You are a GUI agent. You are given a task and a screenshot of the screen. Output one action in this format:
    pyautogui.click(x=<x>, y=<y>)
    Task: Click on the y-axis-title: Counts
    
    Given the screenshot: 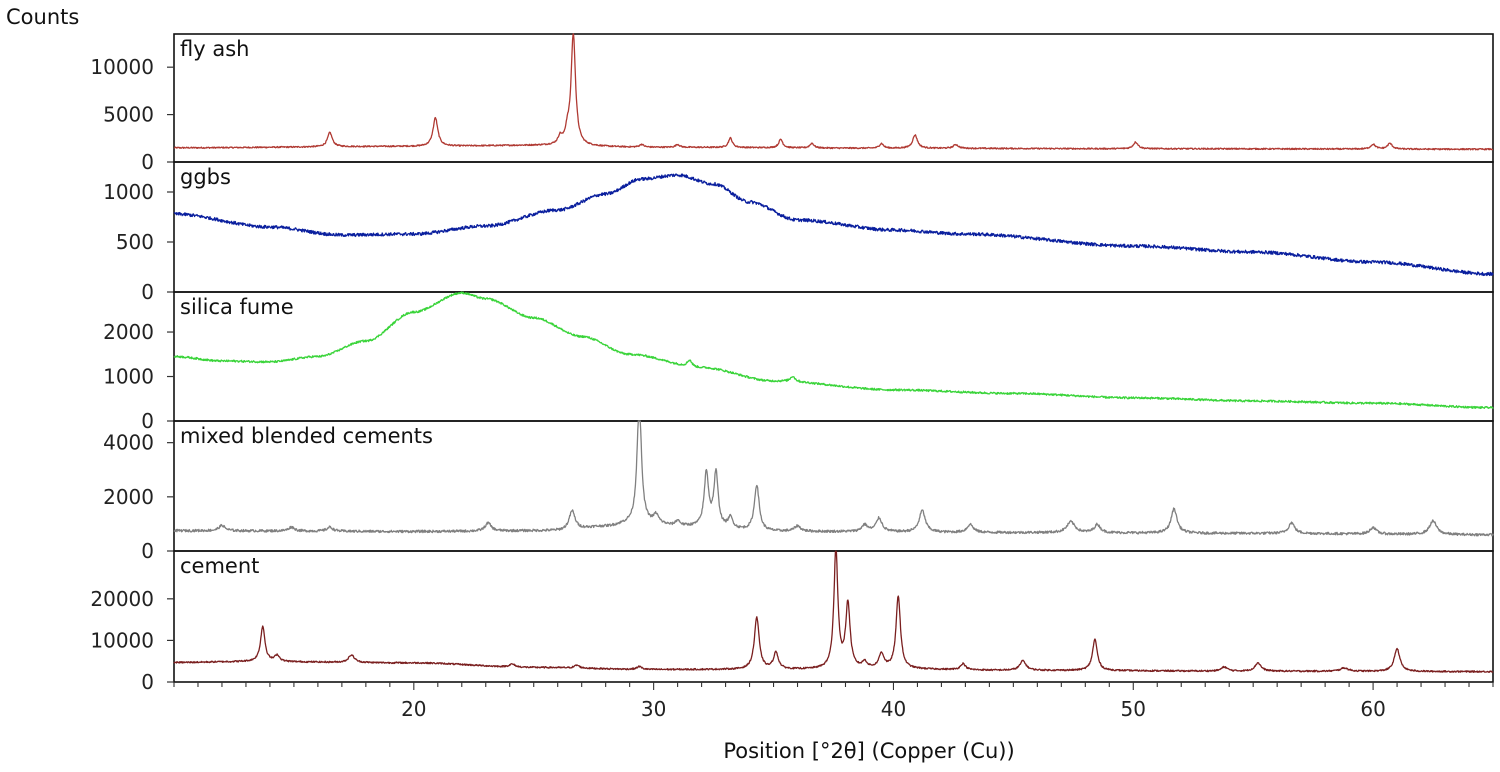 What is the action you would take?
    pyautogui.click(x=42, y=17)
    